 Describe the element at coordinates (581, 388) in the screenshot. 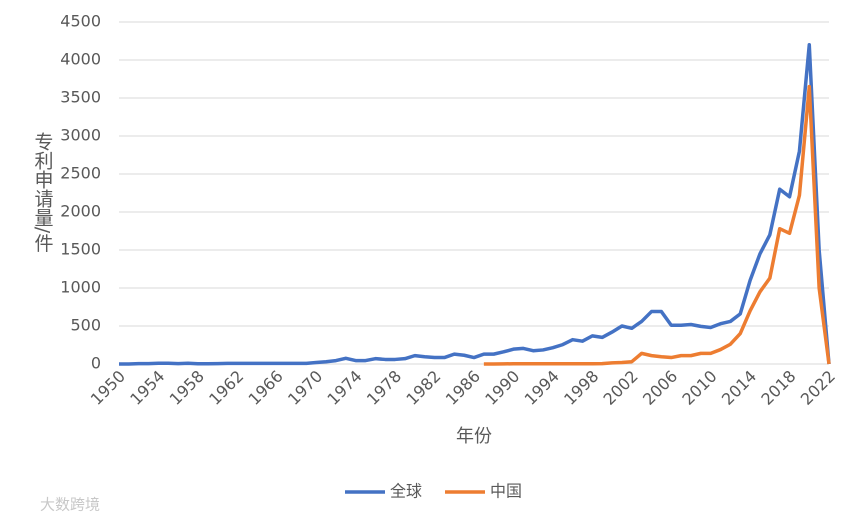

I see `x-tick-label: 1998` at that location.